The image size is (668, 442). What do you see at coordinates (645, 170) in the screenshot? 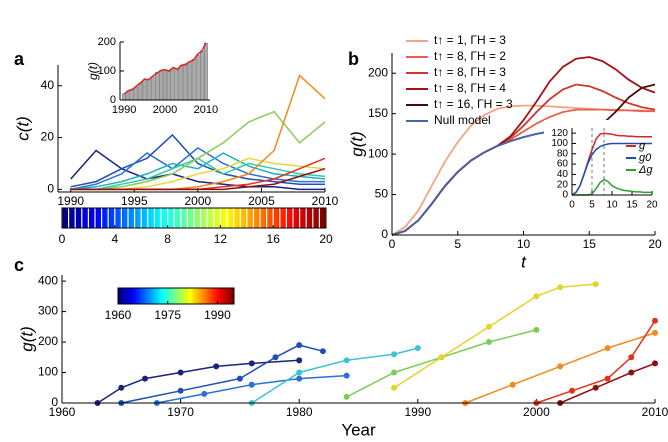
I see `legend-label: Δg` at bounding box center [645, 170].